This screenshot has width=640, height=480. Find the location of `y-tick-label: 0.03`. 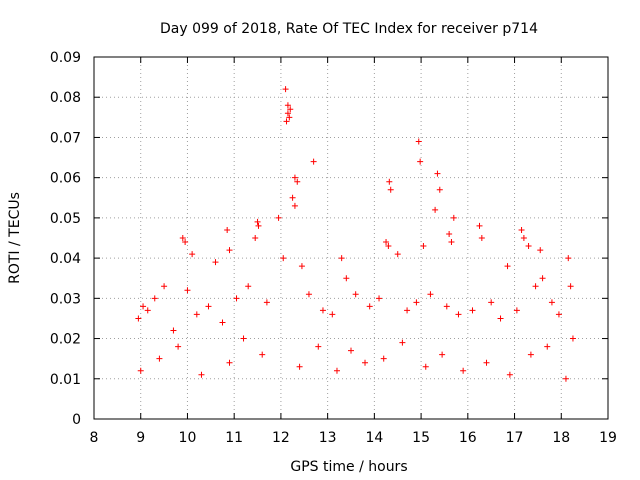

y-tick-label: 0.03 is located at coordinates (65, 299).